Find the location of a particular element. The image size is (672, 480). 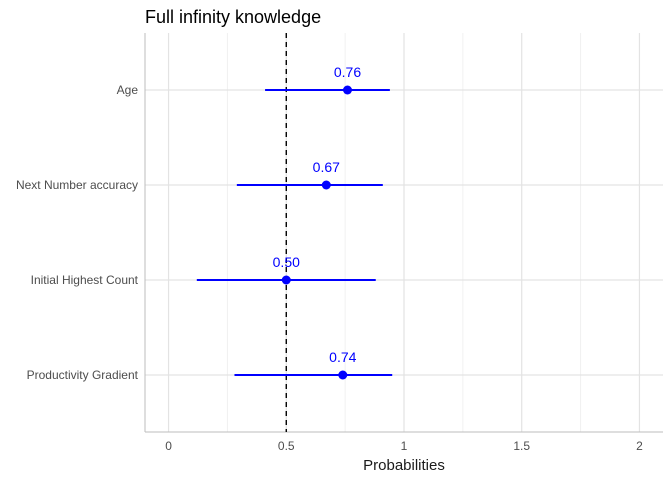

y-tick-label: Initial Highest Count is located at coordinates (85, 280).